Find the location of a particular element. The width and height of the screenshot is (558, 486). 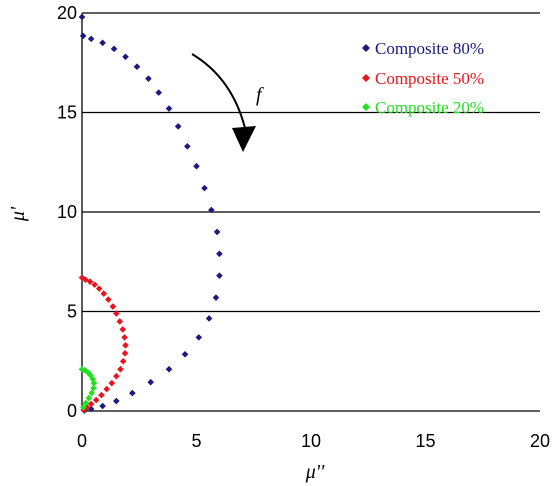

frequency-arrow-head is located at coordinates (244, 139).